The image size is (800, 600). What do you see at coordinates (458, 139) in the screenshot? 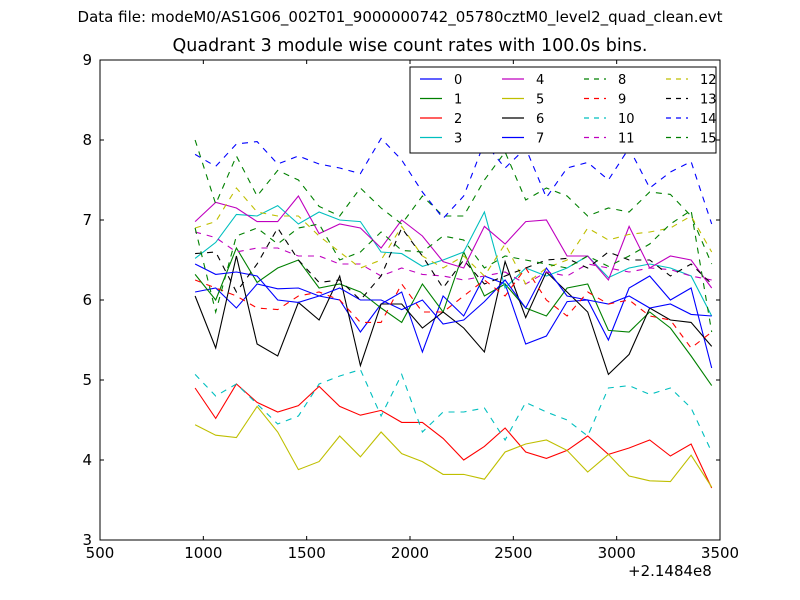
I see `legend-label-3: 3` at bounding box center [458, 139].